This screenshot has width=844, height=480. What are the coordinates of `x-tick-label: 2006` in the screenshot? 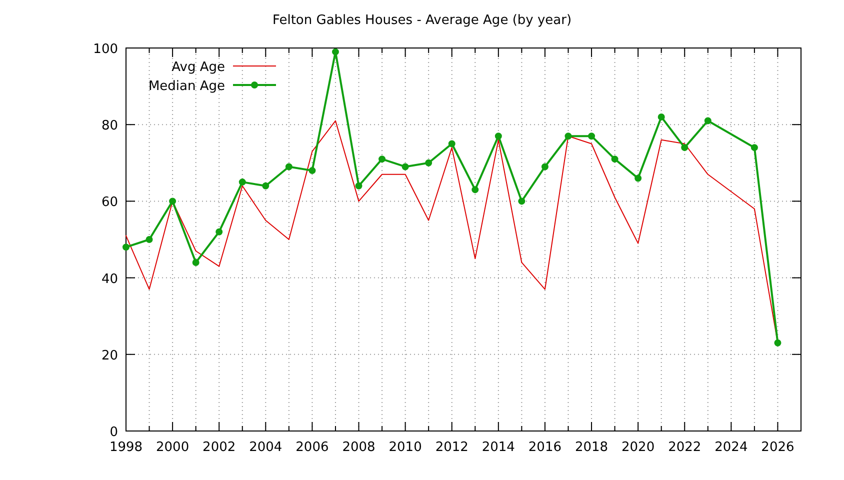 It's located at (312, 447).